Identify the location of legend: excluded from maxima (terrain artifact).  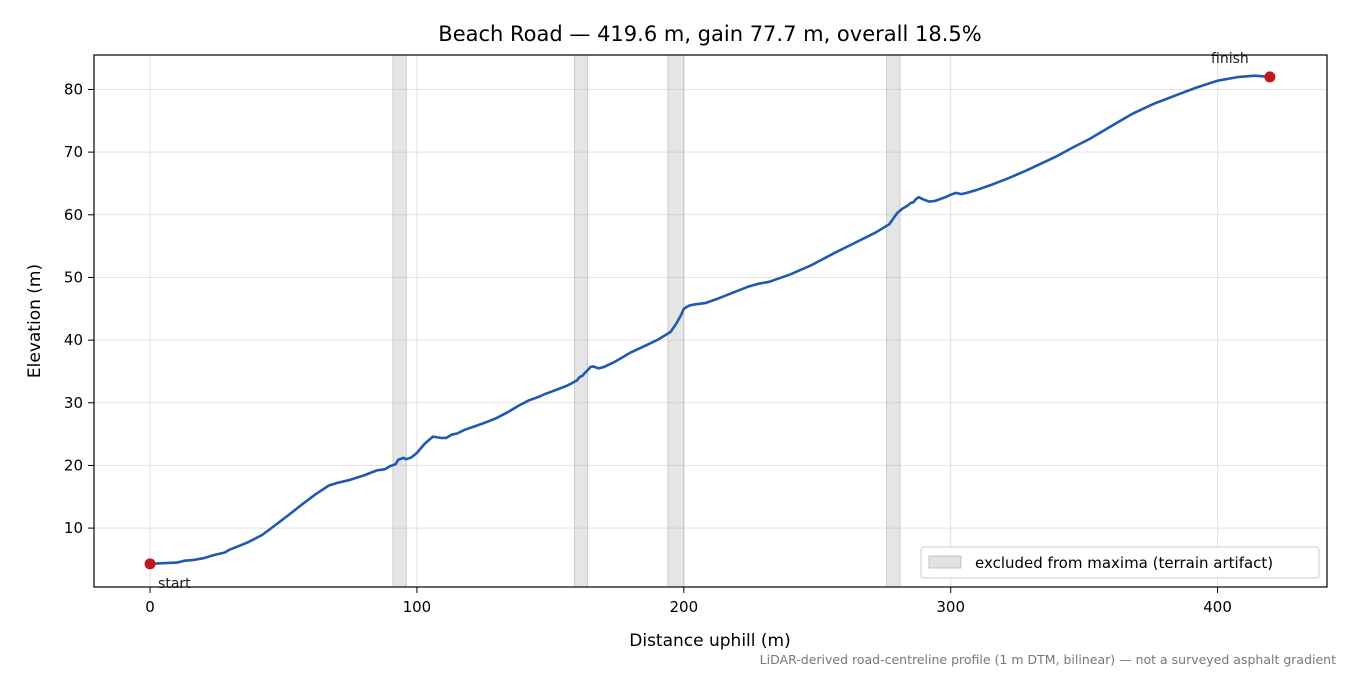
(1120, 562).